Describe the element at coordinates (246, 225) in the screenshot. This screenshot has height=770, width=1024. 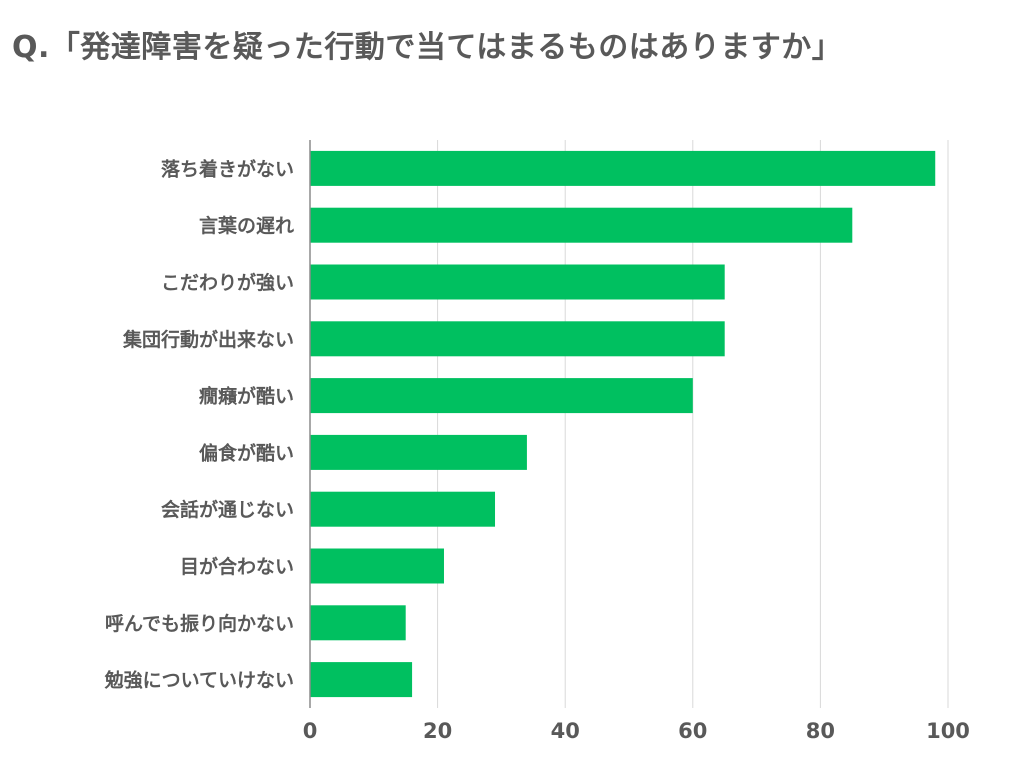
I see `category-label: 言葉の遅れ` at that location.